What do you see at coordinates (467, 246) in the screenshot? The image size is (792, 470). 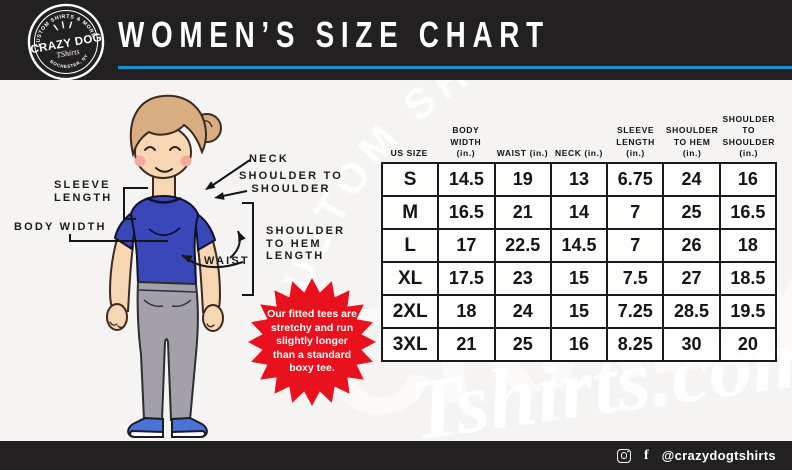 I see `cell-value: 17` at bounding box center [467, 246].